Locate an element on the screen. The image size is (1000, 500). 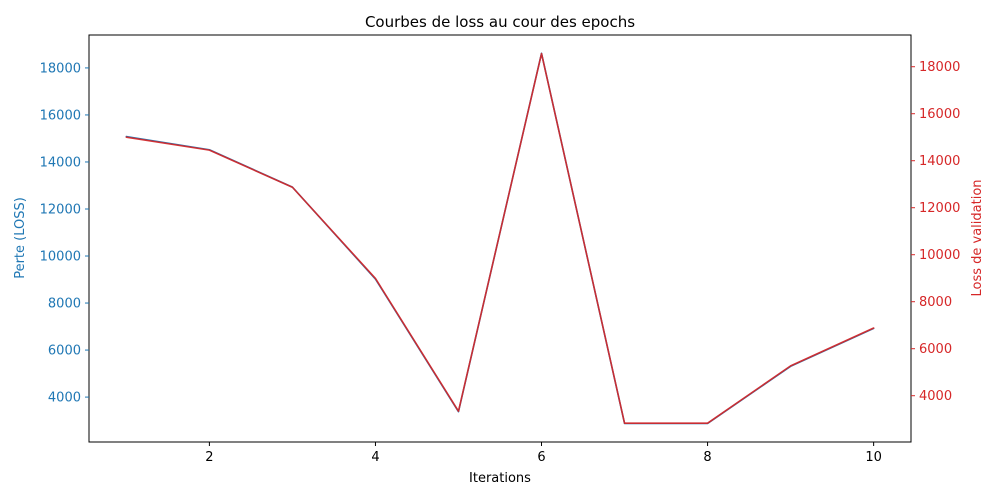
left-y-tick-label: 12000 is located at coordinates (60, 209).